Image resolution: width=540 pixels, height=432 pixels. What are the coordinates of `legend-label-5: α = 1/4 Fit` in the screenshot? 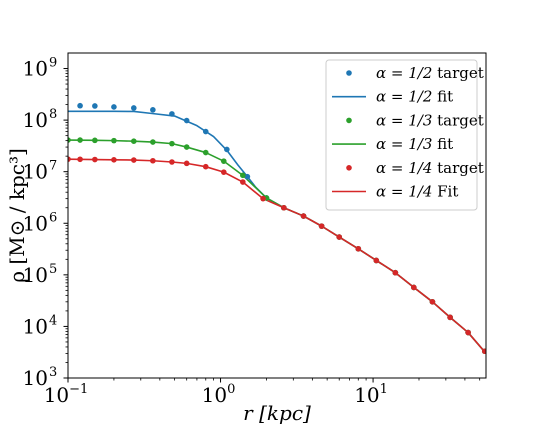 It's located at (417, 192).